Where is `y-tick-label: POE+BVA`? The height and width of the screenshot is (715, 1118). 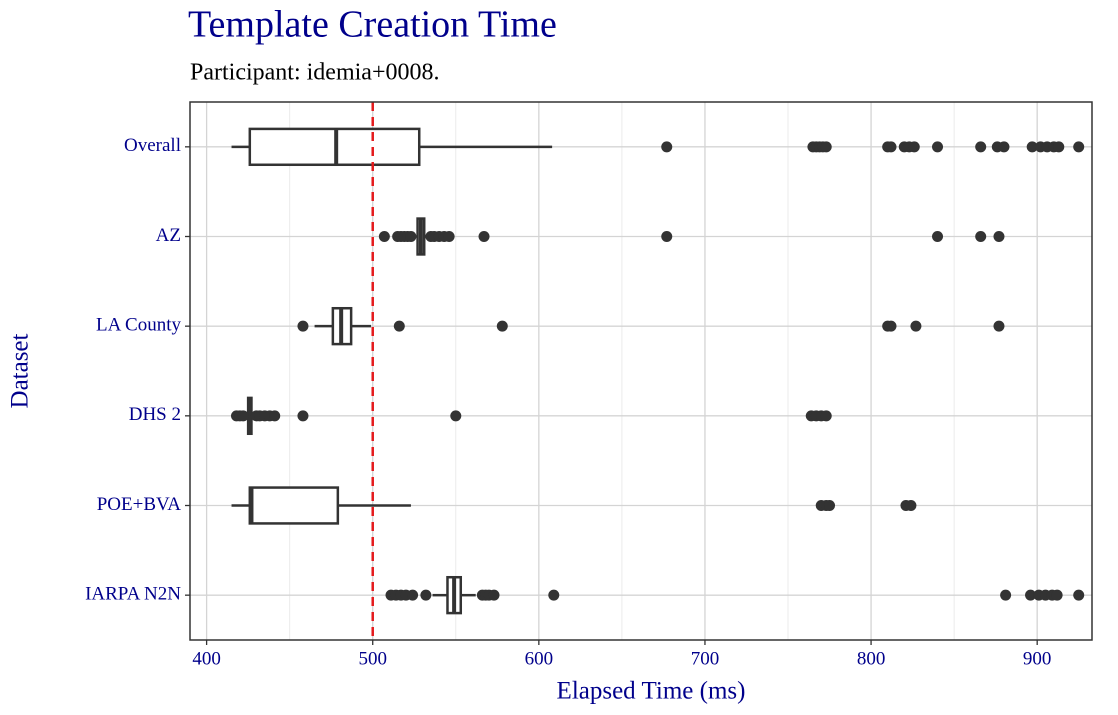 y-tick-label: POE+BVA is located at coordinates (139, 504).